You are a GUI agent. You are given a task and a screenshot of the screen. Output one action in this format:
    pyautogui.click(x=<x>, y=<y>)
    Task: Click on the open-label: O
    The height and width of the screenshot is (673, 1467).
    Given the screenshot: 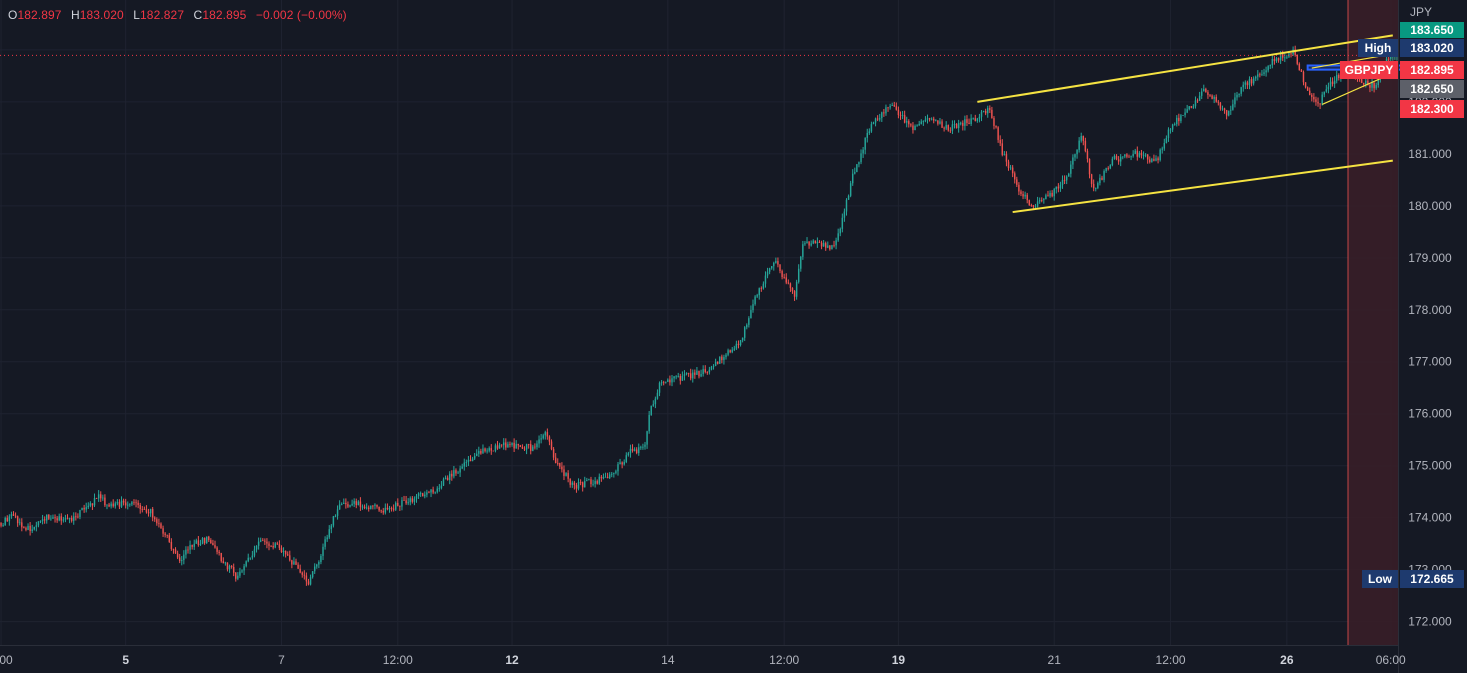 What is the action you would take?
    pyautogui.click(x=13, y=15)
    